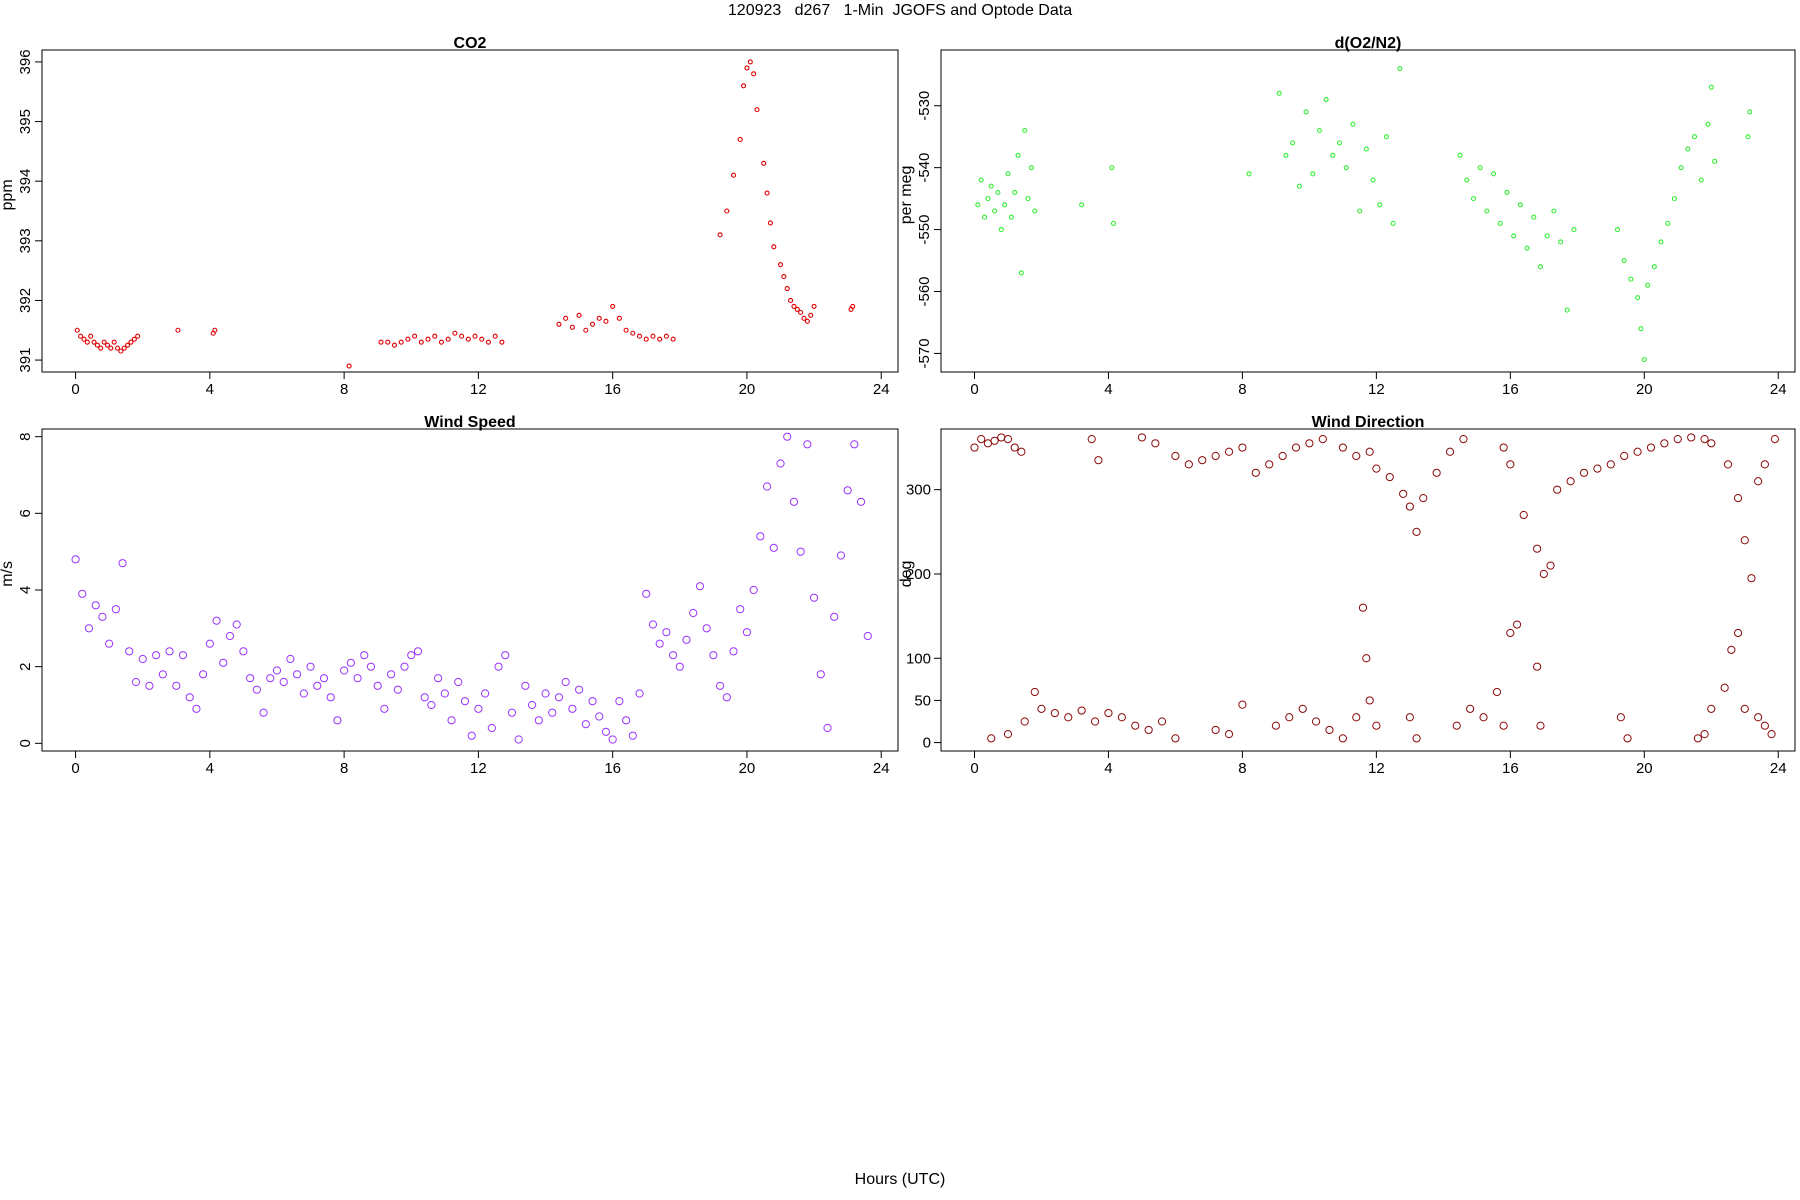  Describe the element at coordinates (900, 1179) in the screenshot. I see `x-axis-caption: Hours (UTC)` at that location.